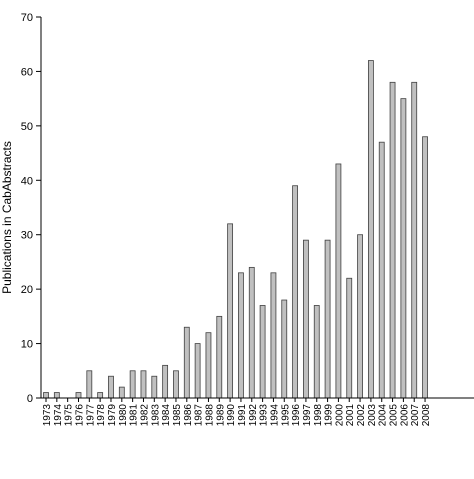  I want to click on x-tick-label: 1979, so click(112, 415).